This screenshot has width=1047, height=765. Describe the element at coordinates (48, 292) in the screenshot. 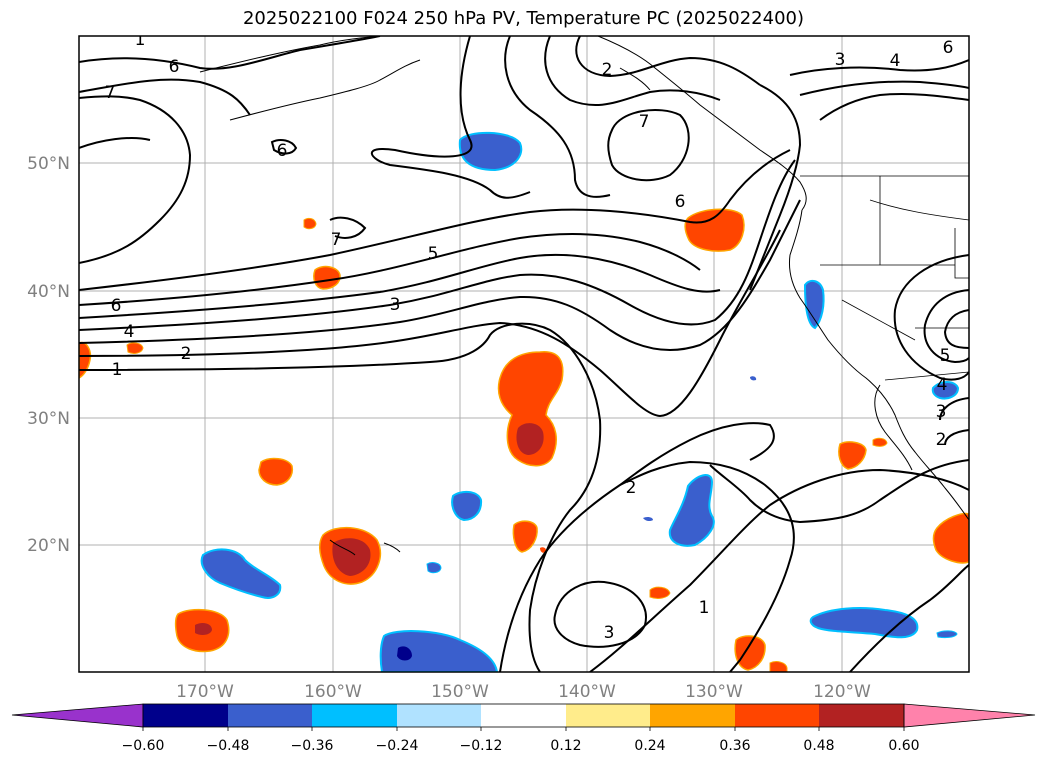

I see `lat-label-40n: 40°N` at that location.